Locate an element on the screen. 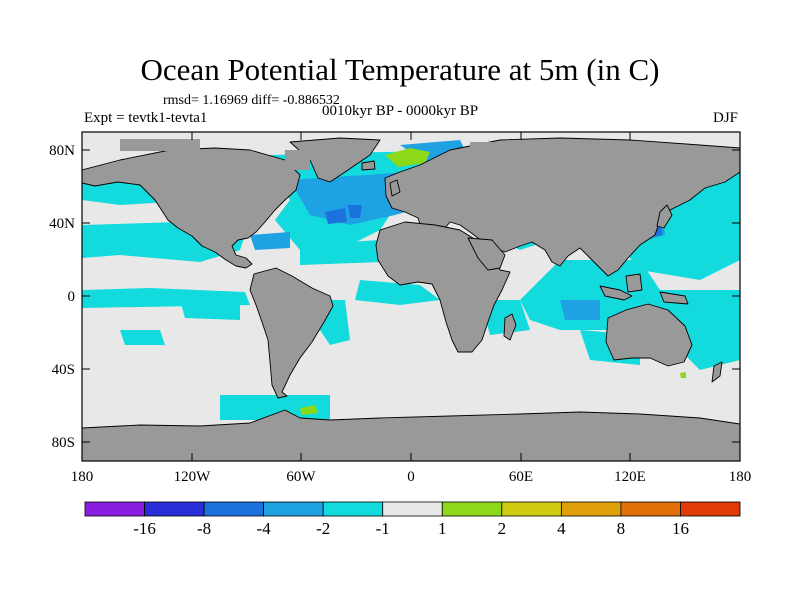 Image resolution: width=800 pixels, height=600 pixels. iceland is located at coordinates (368, 165).